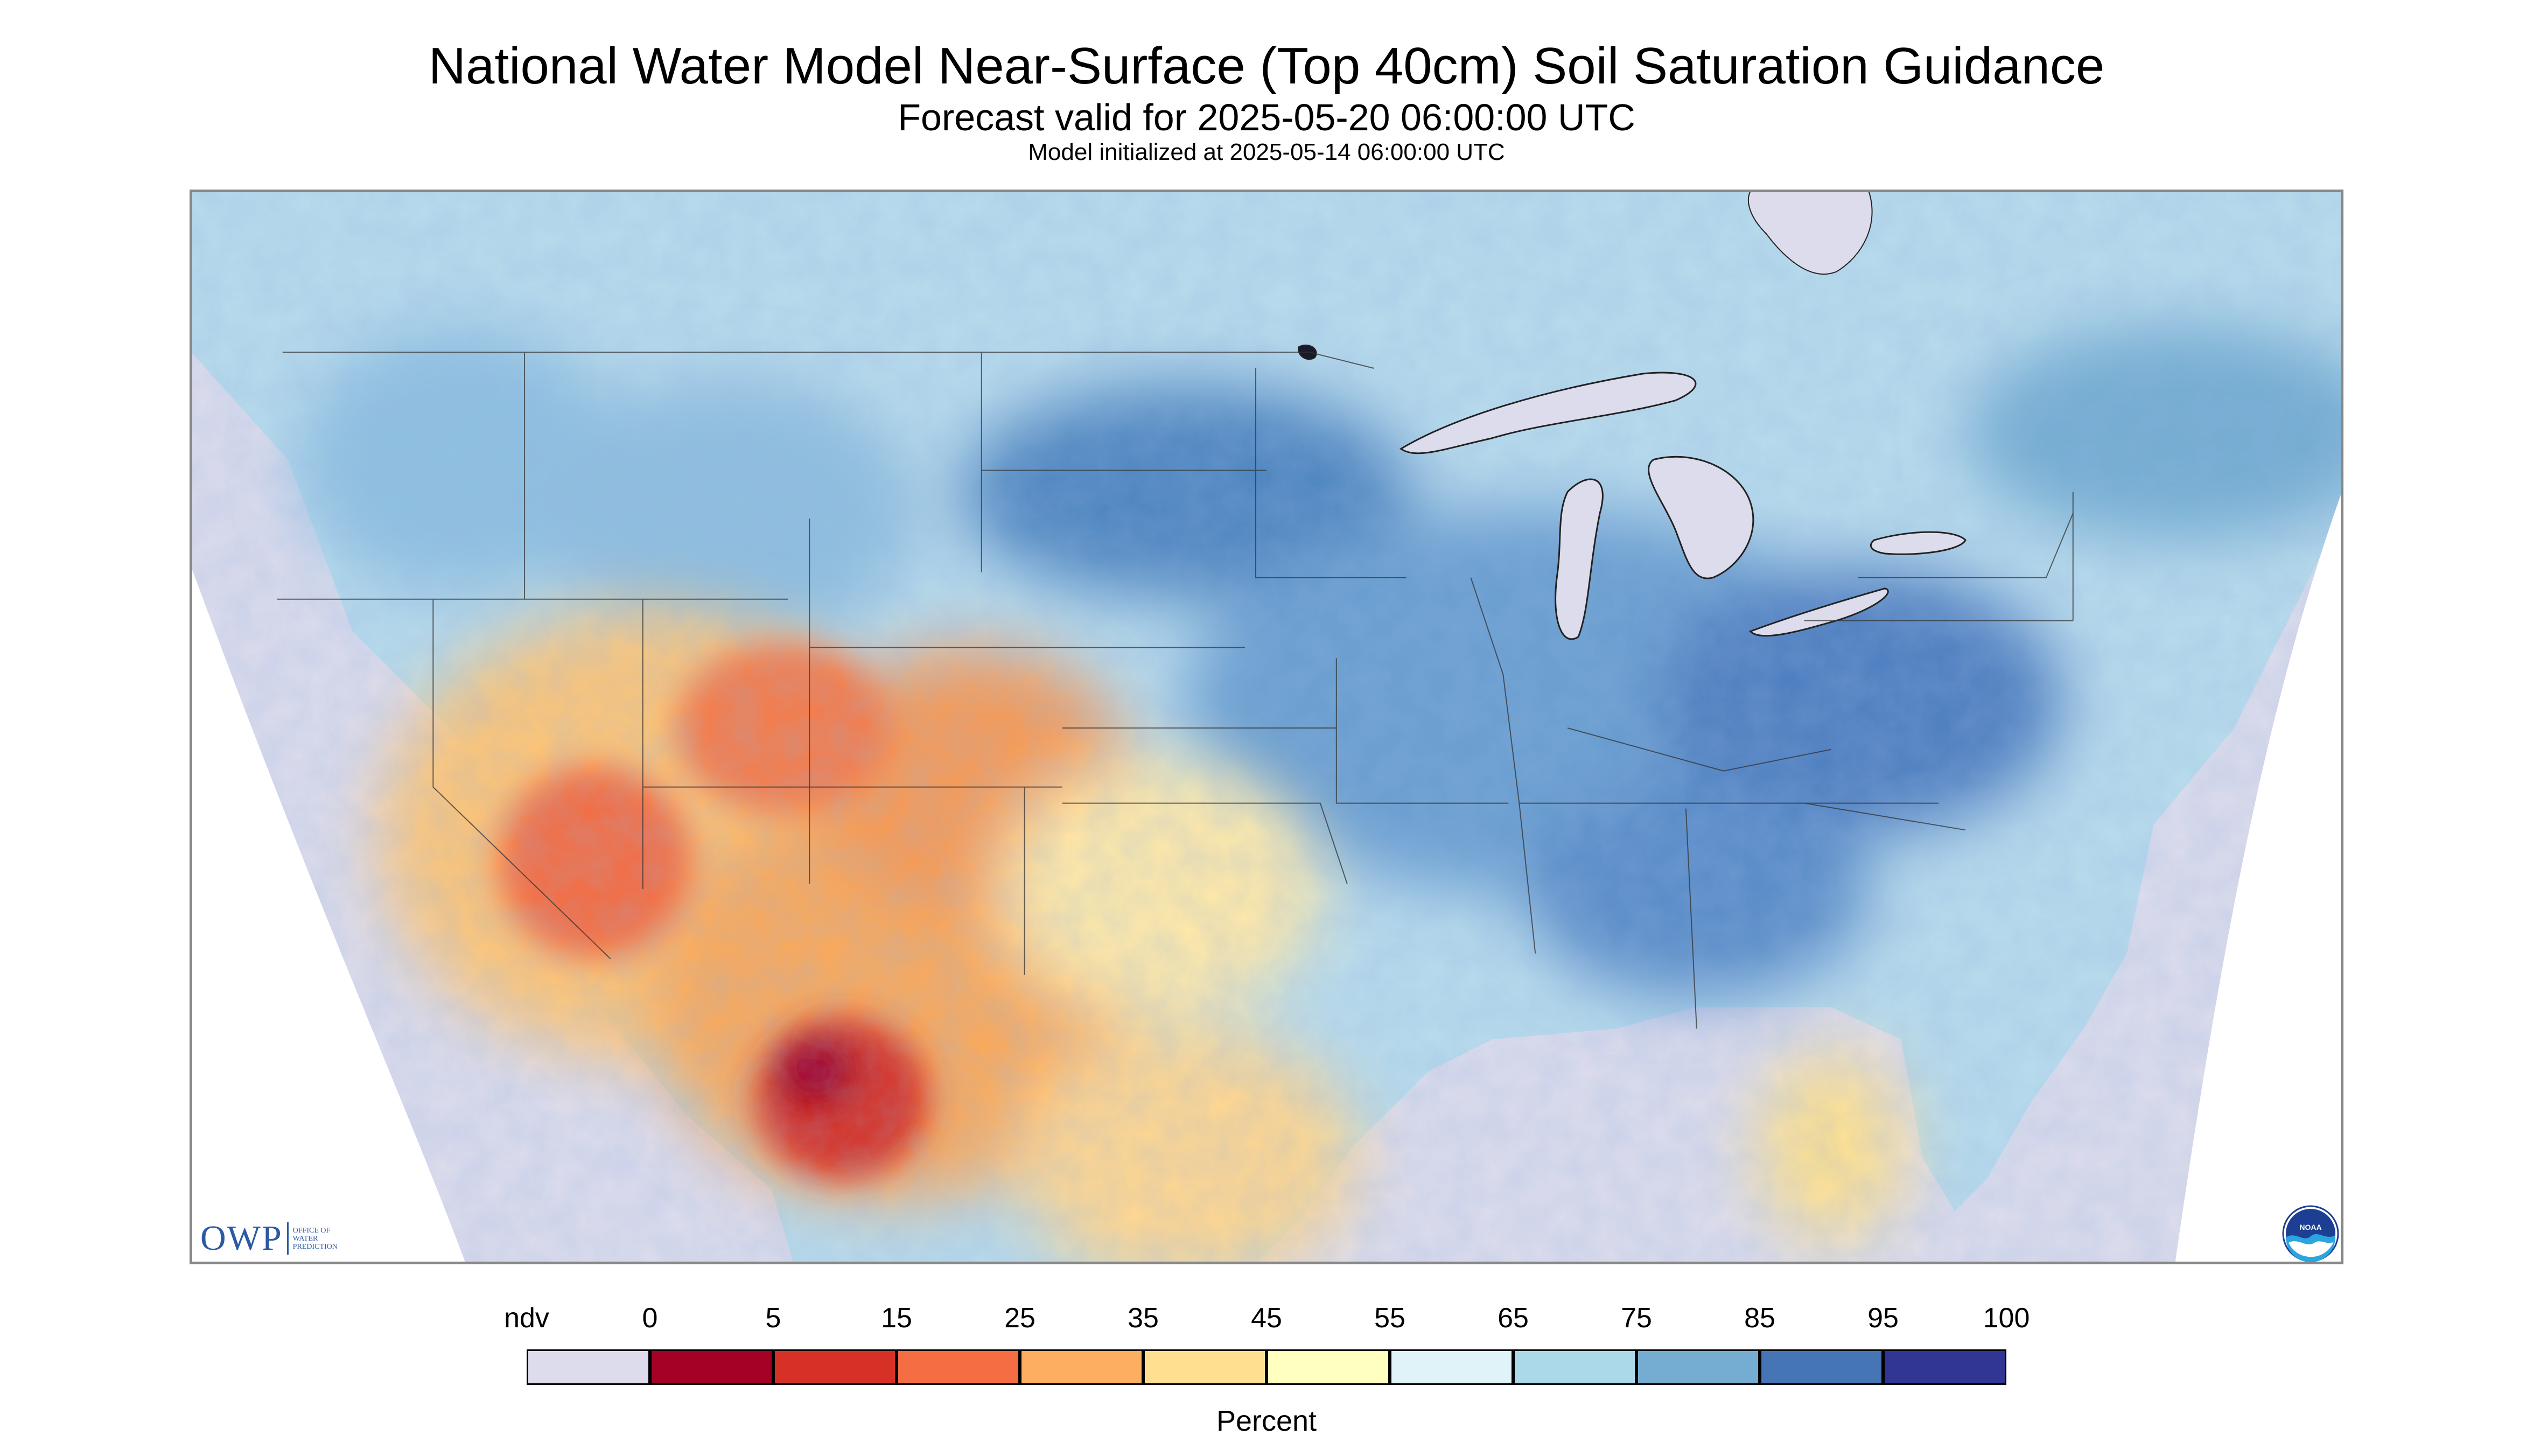  What do you see at coordinates (315, 1246) in the screenshot?
I see `owp-logo-subtitle-line: PREDICTION` at bounding box center [315, 1246].